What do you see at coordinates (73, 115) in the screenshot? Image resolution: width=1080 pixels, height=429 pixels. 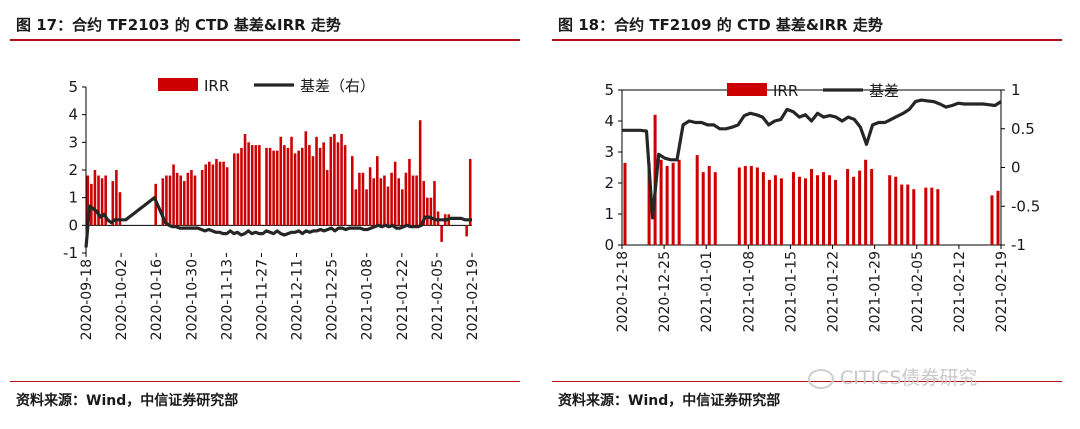 I see `y-tick-label: 4` at bounding box center [73, 115].